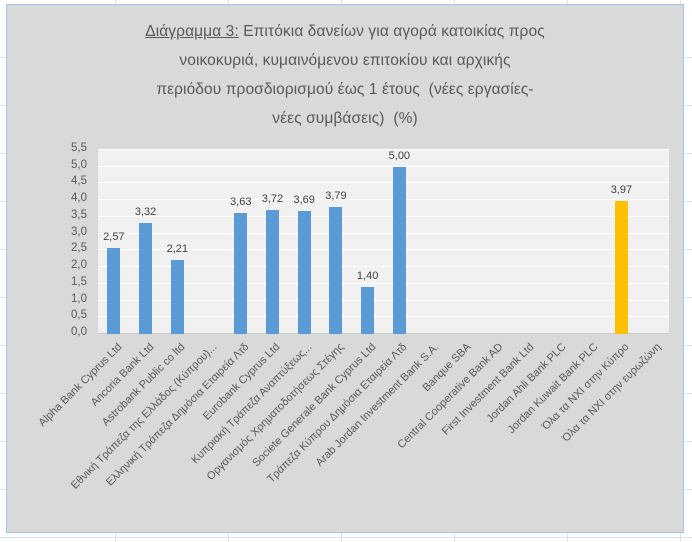 The image size is (692, 542). Describe the element at coordinates (79, 214) in the screenshot. I see `y-axis-tick-label: 3,5` at that location.